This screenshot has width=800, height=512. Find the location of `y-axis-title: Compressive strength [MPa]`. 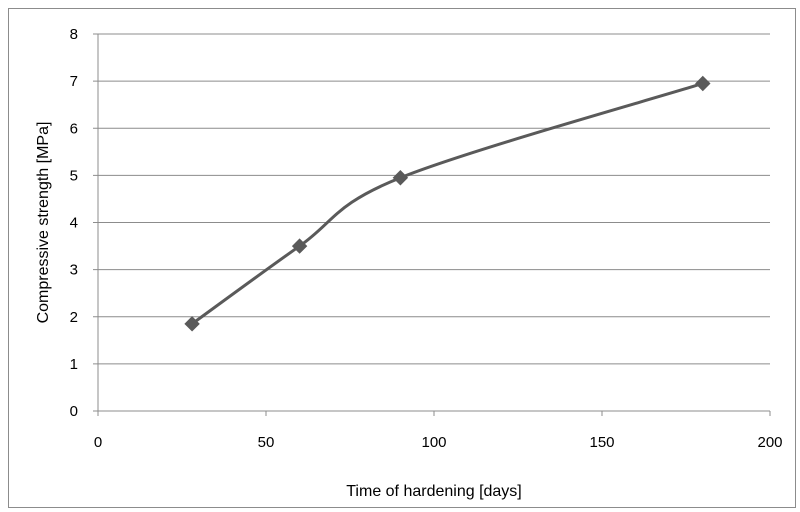

y-axis-title: Compressive strength [MPa] is located at coordinates (43, 223).